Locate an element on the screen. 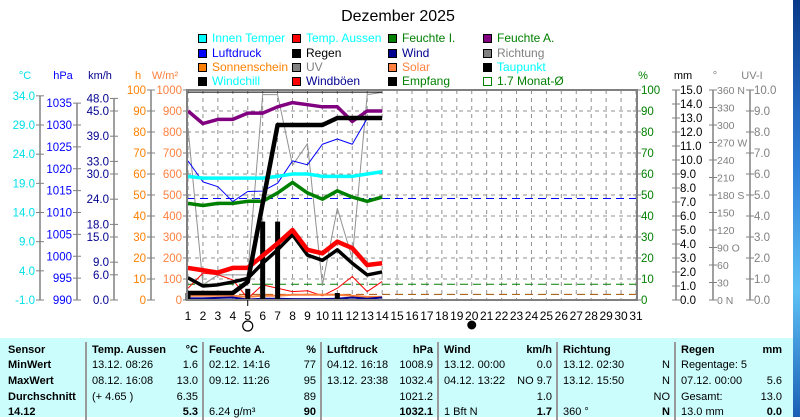 The height and width of the screenshot is (420, 800). press-label: 04.12. 16:18 is located at coordinates (358, 365).